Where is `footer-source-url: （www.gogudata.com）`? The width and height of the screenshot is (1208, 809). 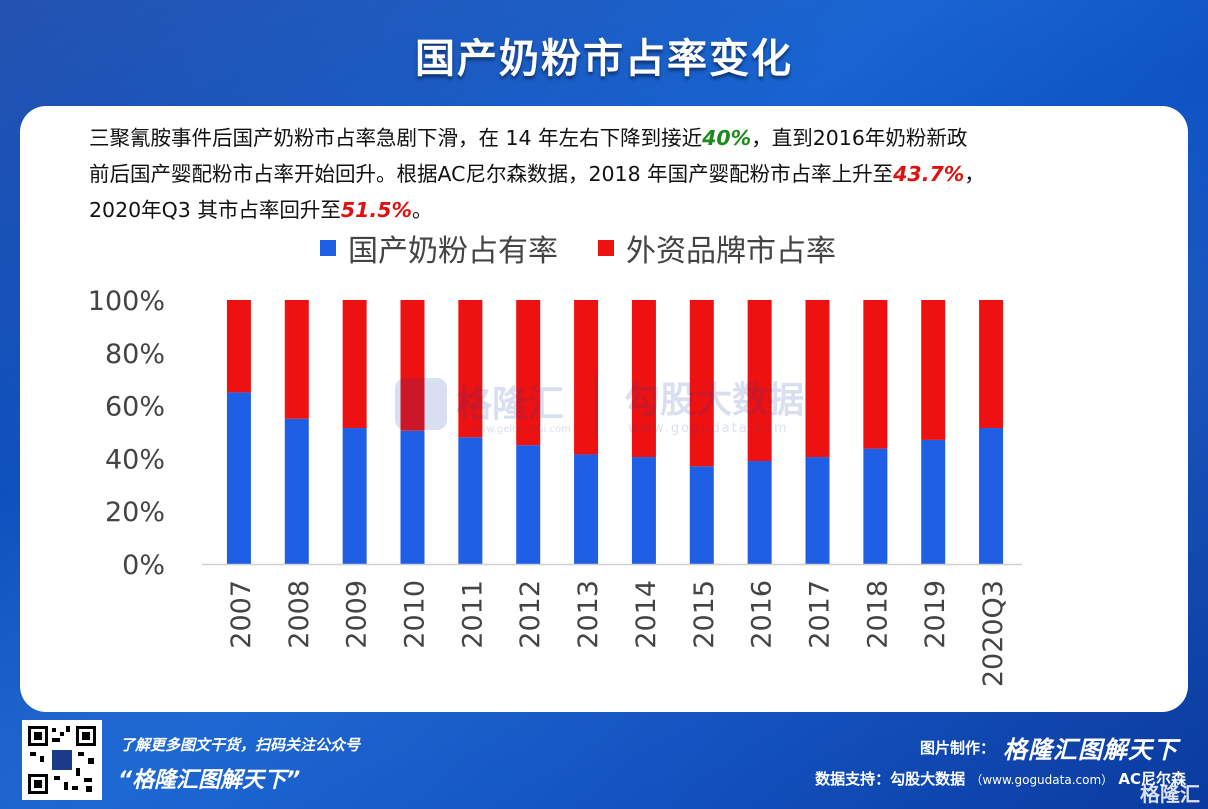
footer-source-url: （www.gogudata.com） is located at coordinates (1042, 780).